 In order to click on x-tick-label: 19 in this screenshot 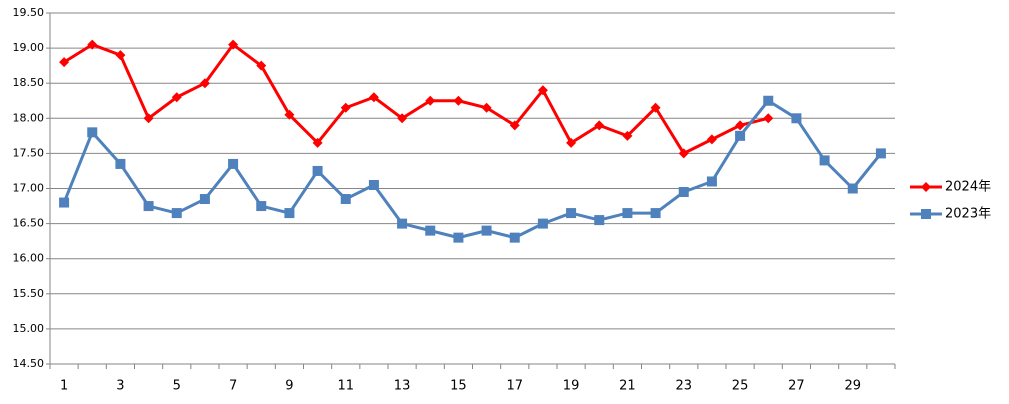, I will do `click(571, 386)`.